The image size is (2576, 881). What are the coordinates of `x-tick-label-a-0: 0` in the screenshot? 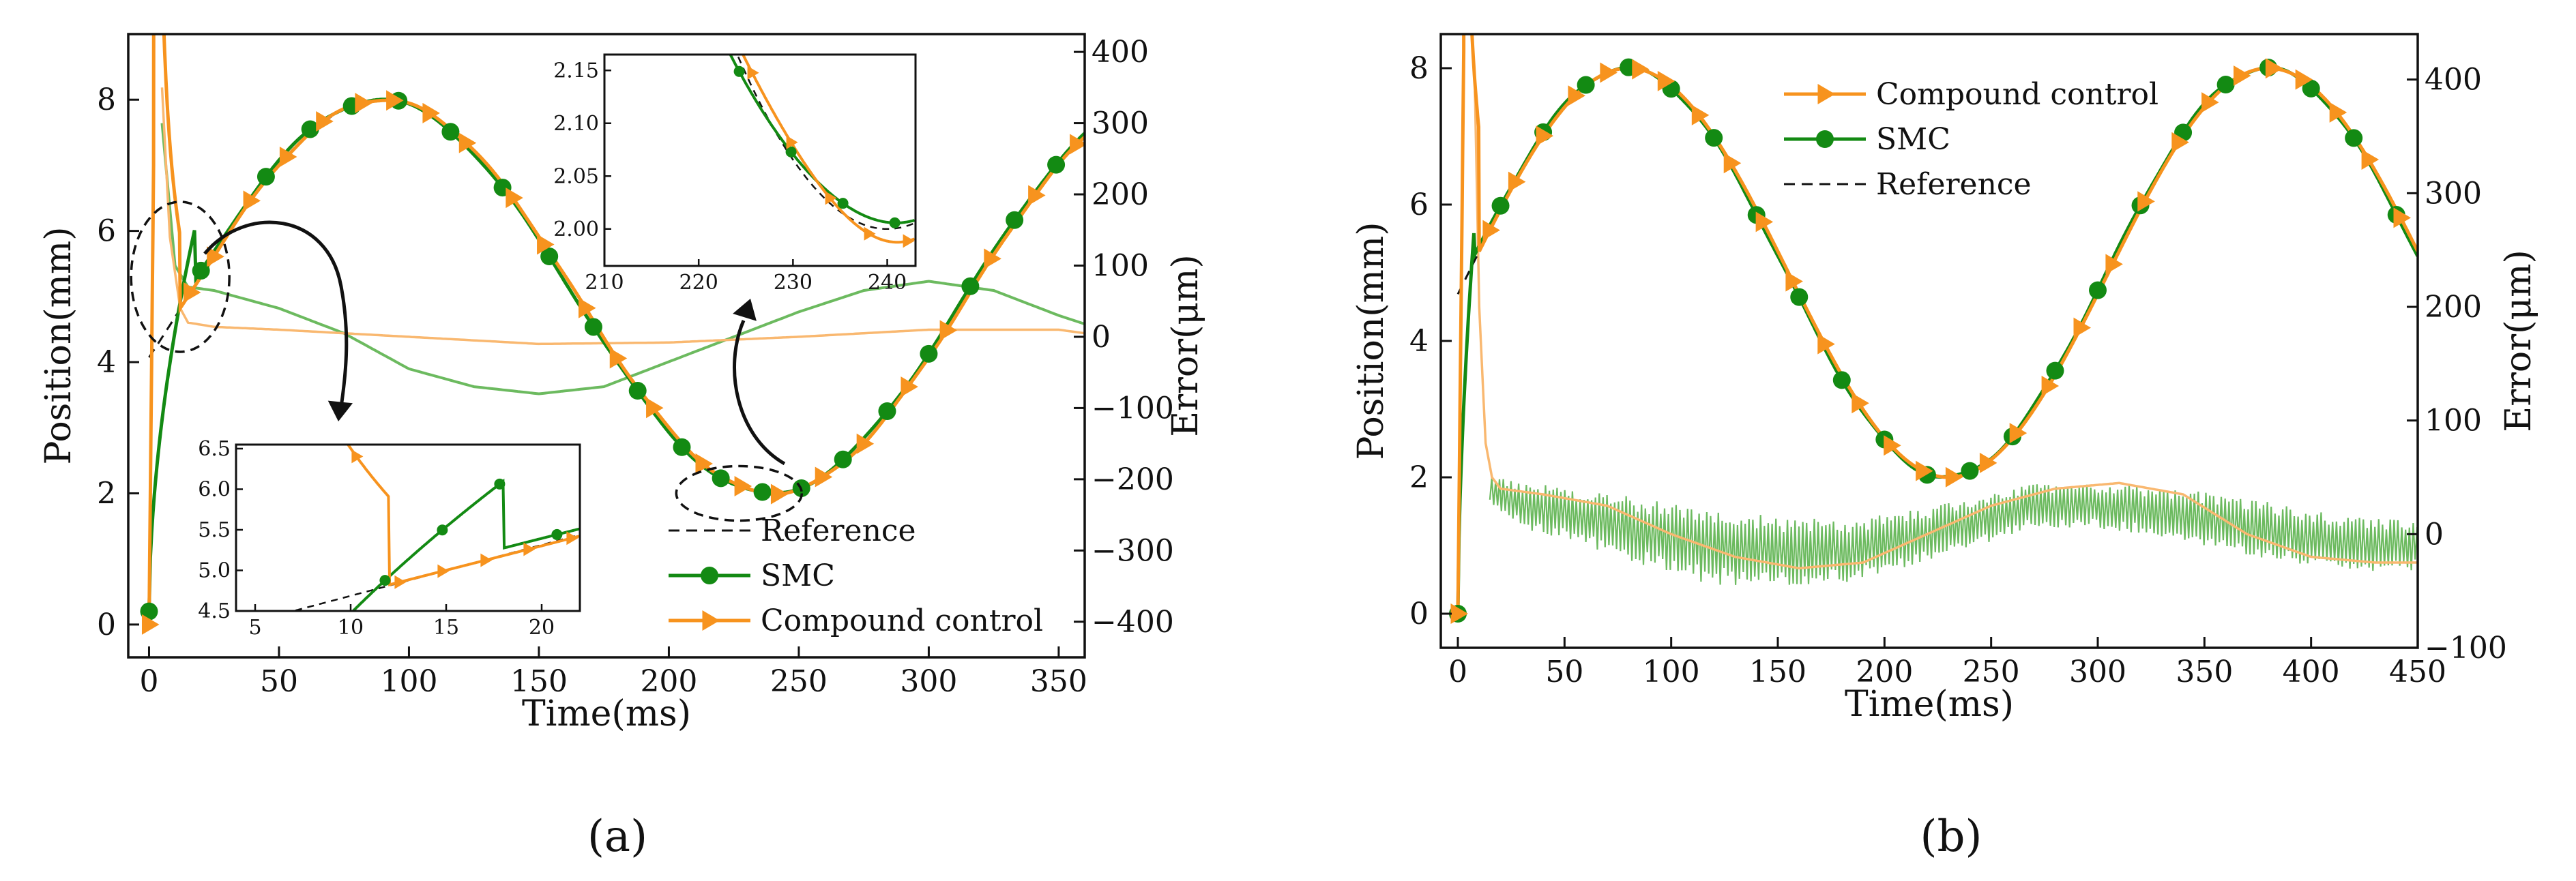 It's located at (148, 681).